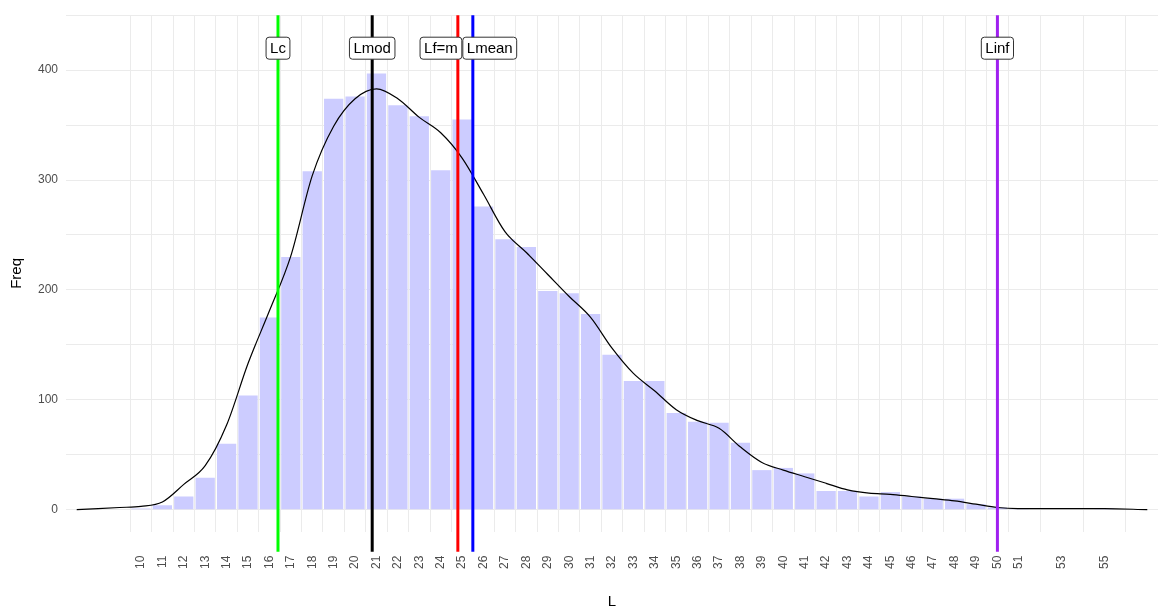 The width and height of the screenshot is (1162, 611). I want to click on ref-line-label: Lf=m, so click(441, 48).